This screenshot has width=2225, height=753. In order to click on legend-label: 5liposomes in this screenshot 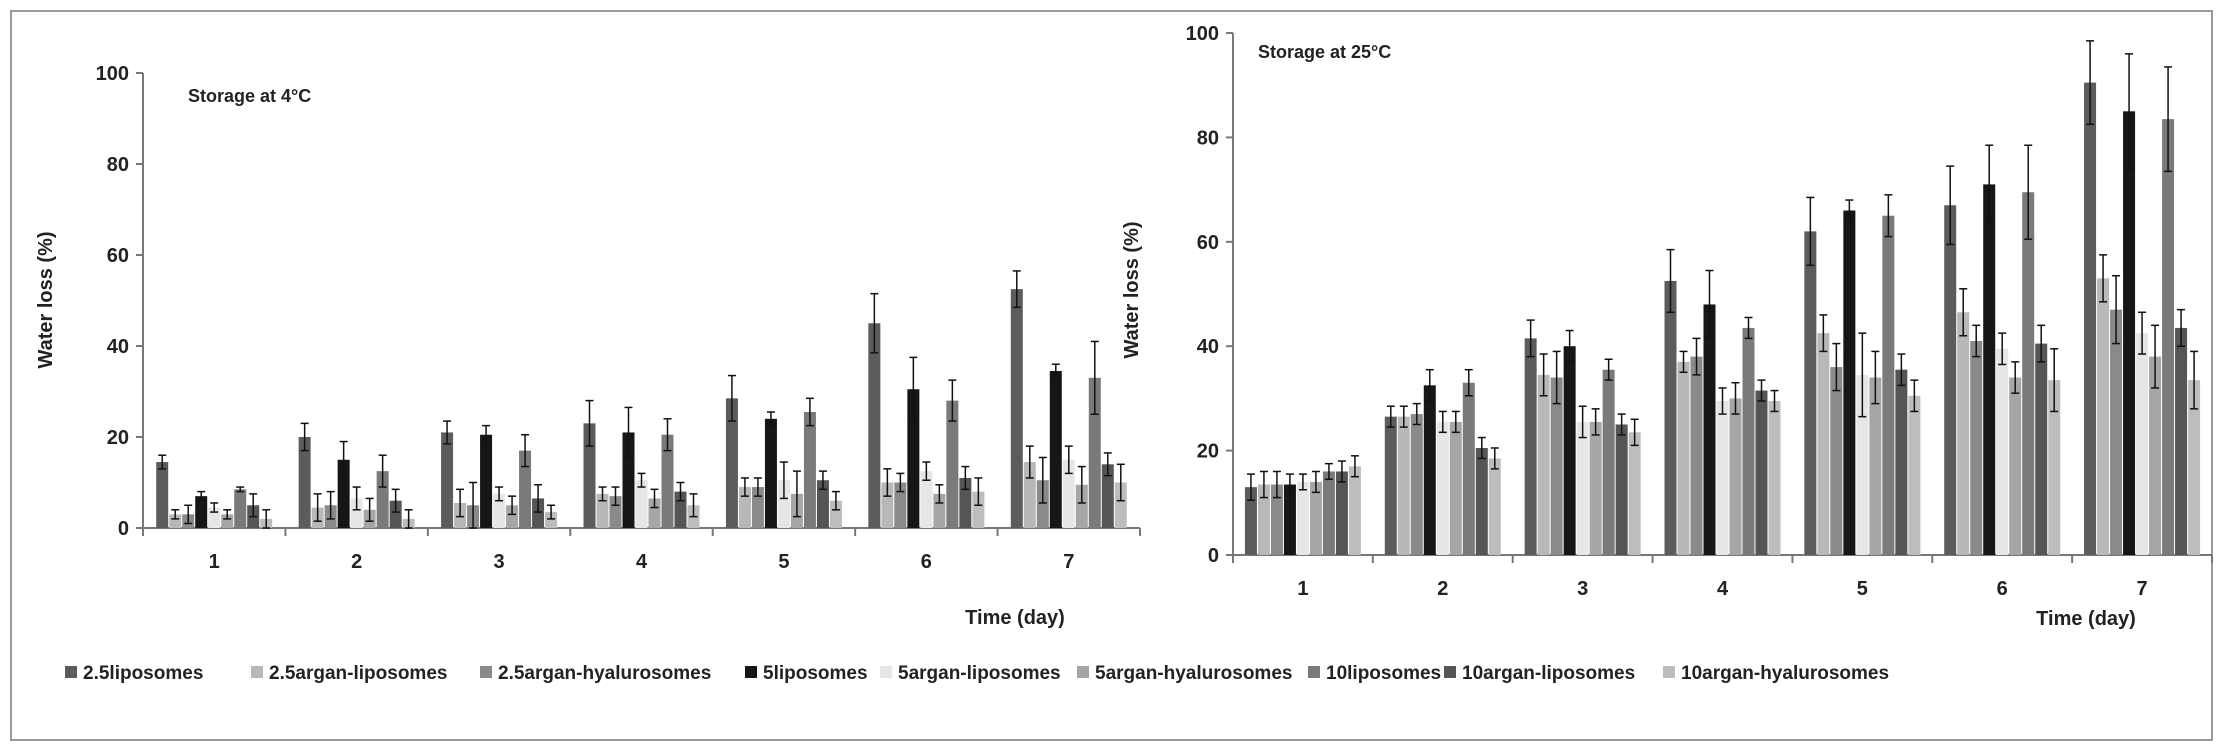, I will do `click(815, 673)`.